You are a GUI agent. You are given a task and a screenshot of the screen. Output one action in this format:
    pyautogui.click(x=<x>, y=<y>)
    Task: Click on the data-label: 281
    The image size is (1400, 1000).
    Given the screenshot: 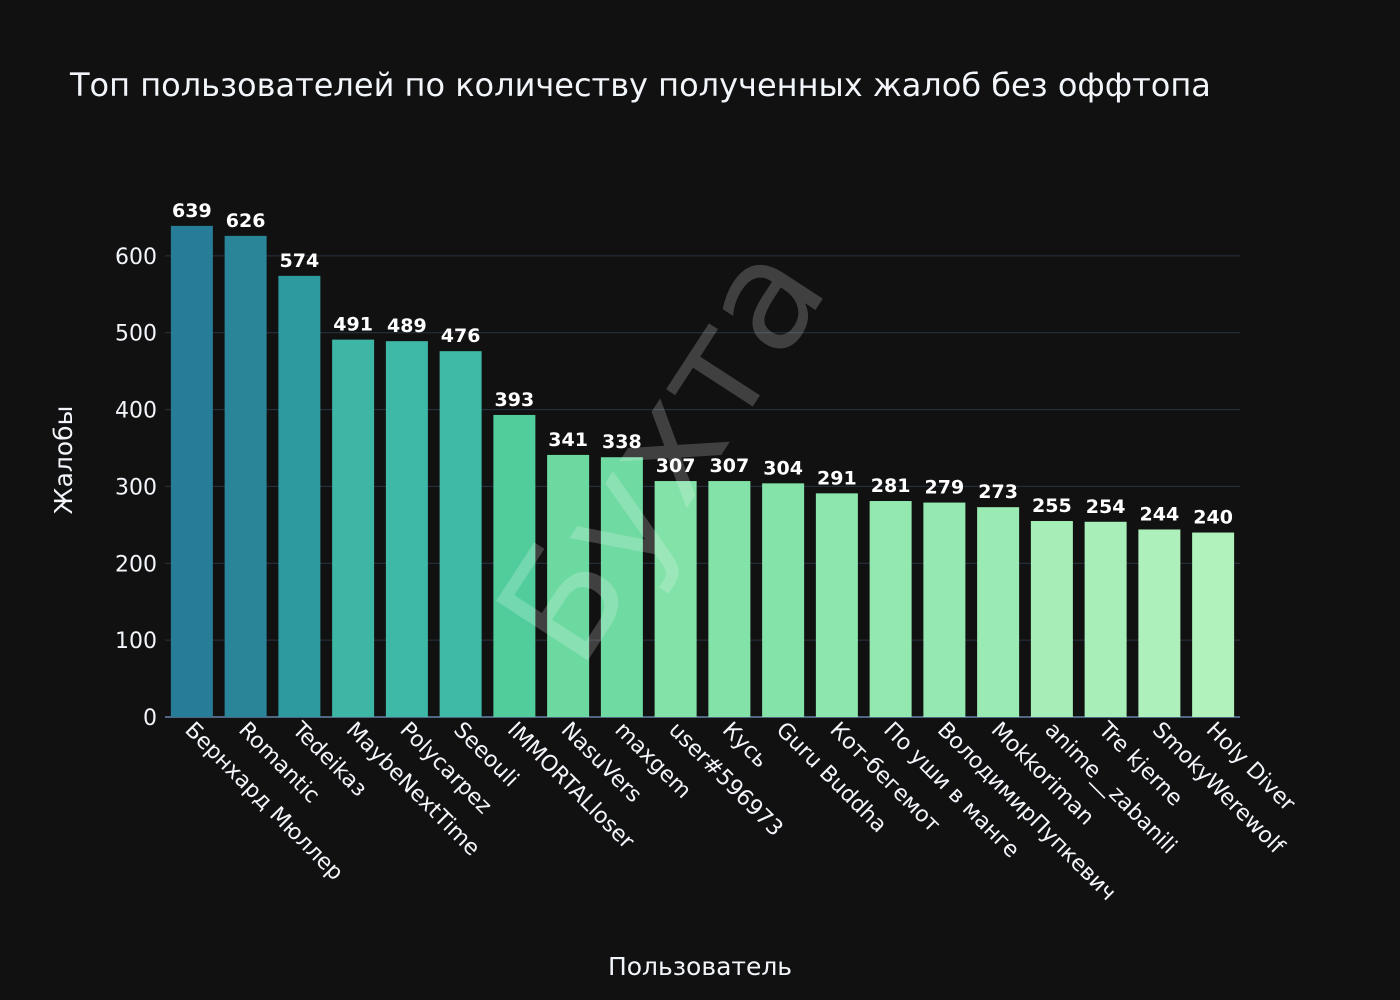 What is the action you would take?
    pyautogui.click(x=891, y=486)
    